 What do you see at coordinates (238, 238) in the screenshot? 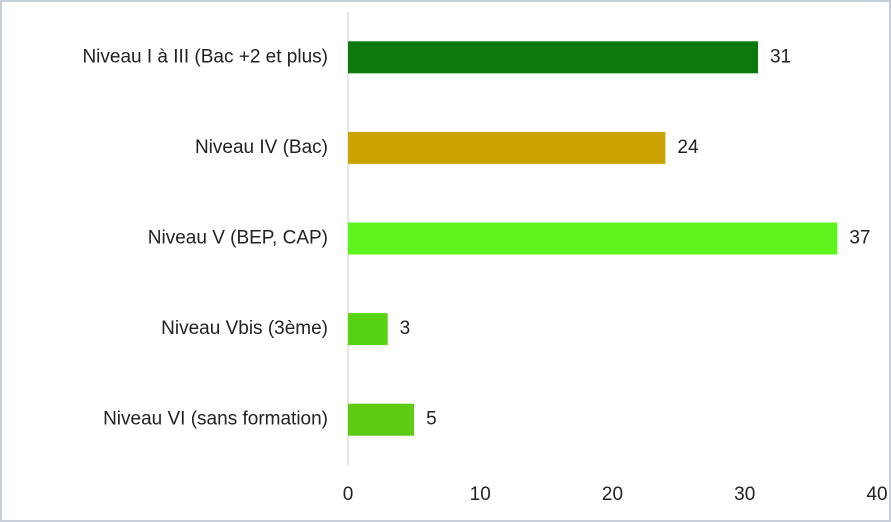
I see `y-tick-label: Niveau V (BEP, CAP)` at bounding box center [238, 238].